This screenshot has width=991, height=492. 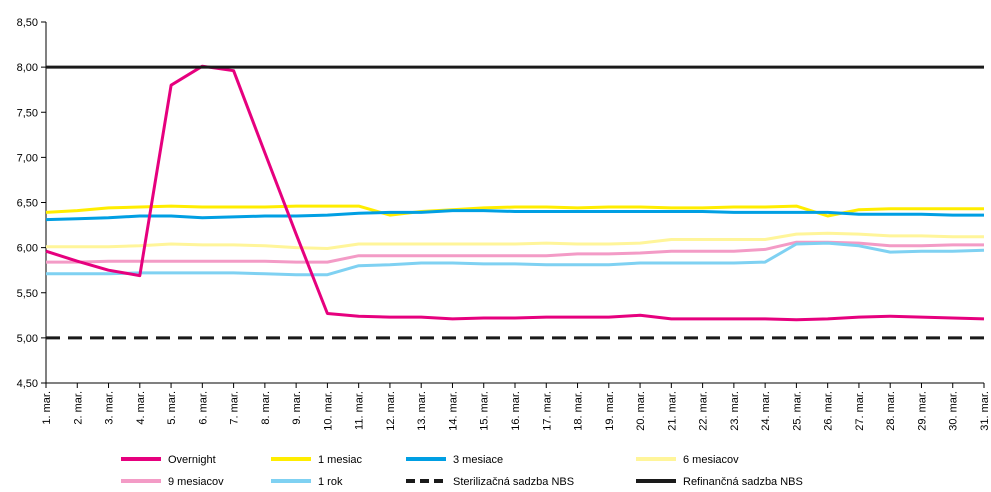 What do you see at coordinates (27, 204) in the screenshot?
I see `y-tick-label: 6,50` at bounding box center [27, 204].